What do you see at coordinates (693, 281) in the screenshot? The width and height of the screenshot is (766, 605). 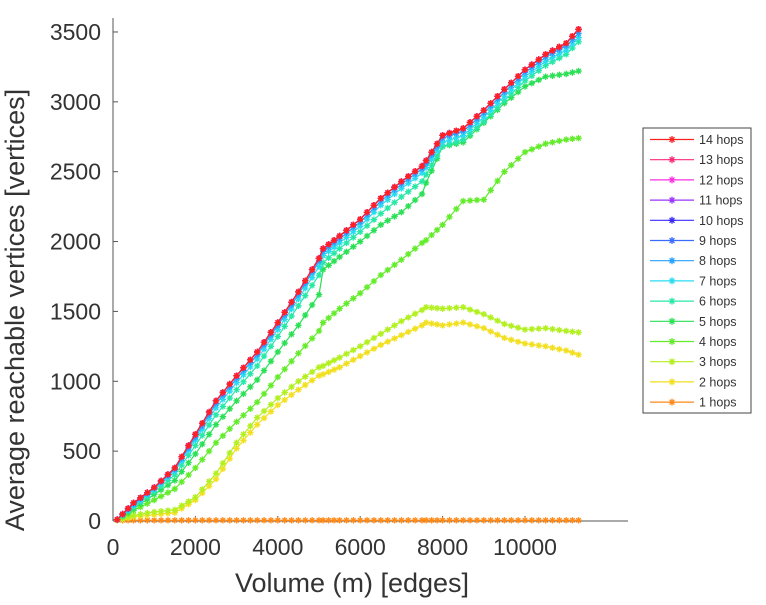 I see `legend-item: 7 hops` at bounding box center [693, 281].